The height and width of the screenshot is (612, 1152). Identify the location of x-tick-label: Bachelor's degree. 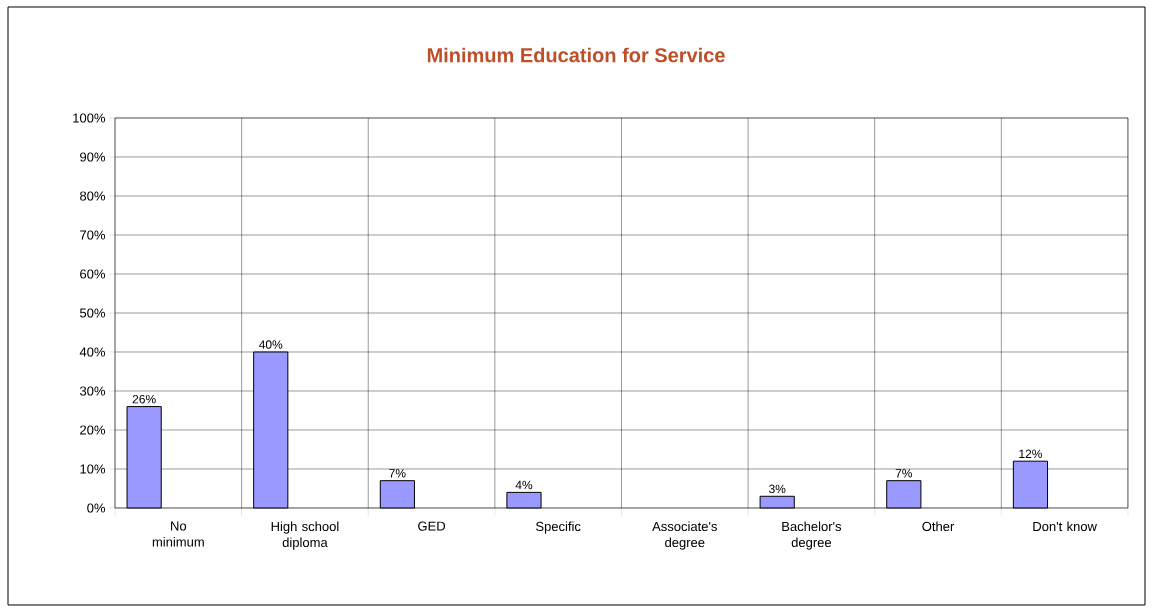
(812, 535).